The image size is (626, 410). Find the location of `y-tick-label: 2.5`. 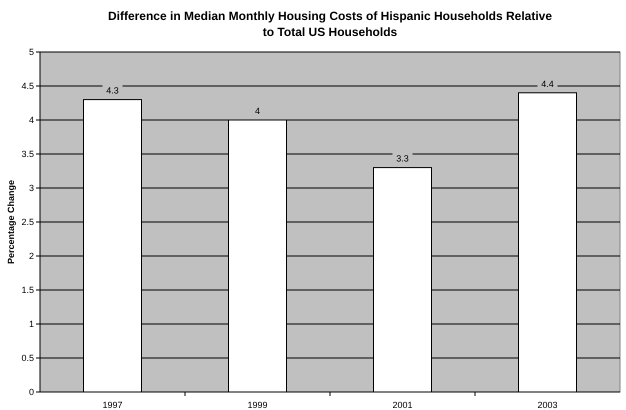

y-tick-label: 2.5 is located at coordinates (27, 222).